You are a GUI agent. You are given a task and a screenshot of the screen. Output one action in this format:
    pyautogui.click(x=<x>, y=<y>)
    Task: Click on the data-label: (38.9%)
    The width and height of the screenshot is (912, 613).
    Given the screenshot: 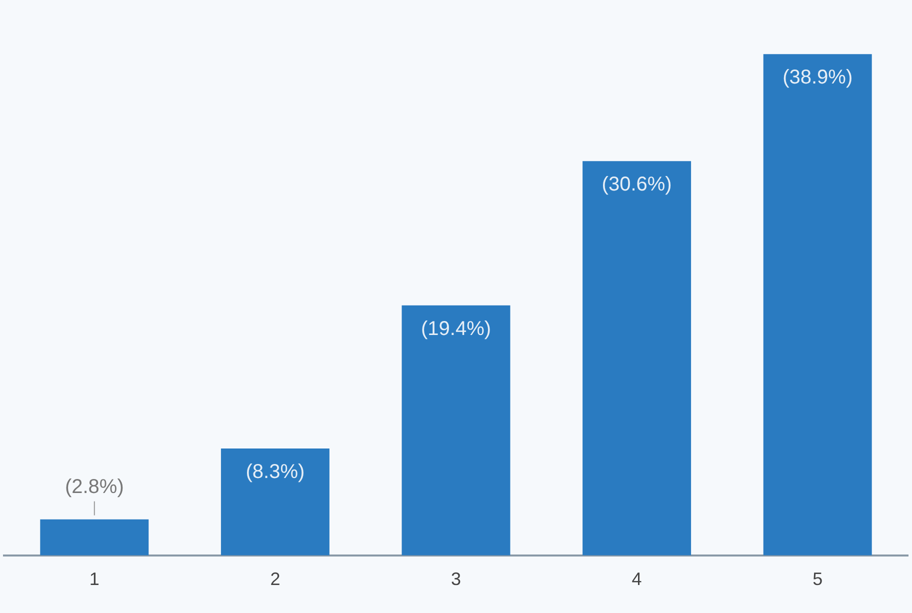 What is the action you would take?
    pyautogui.click(x=817, y=77)
    